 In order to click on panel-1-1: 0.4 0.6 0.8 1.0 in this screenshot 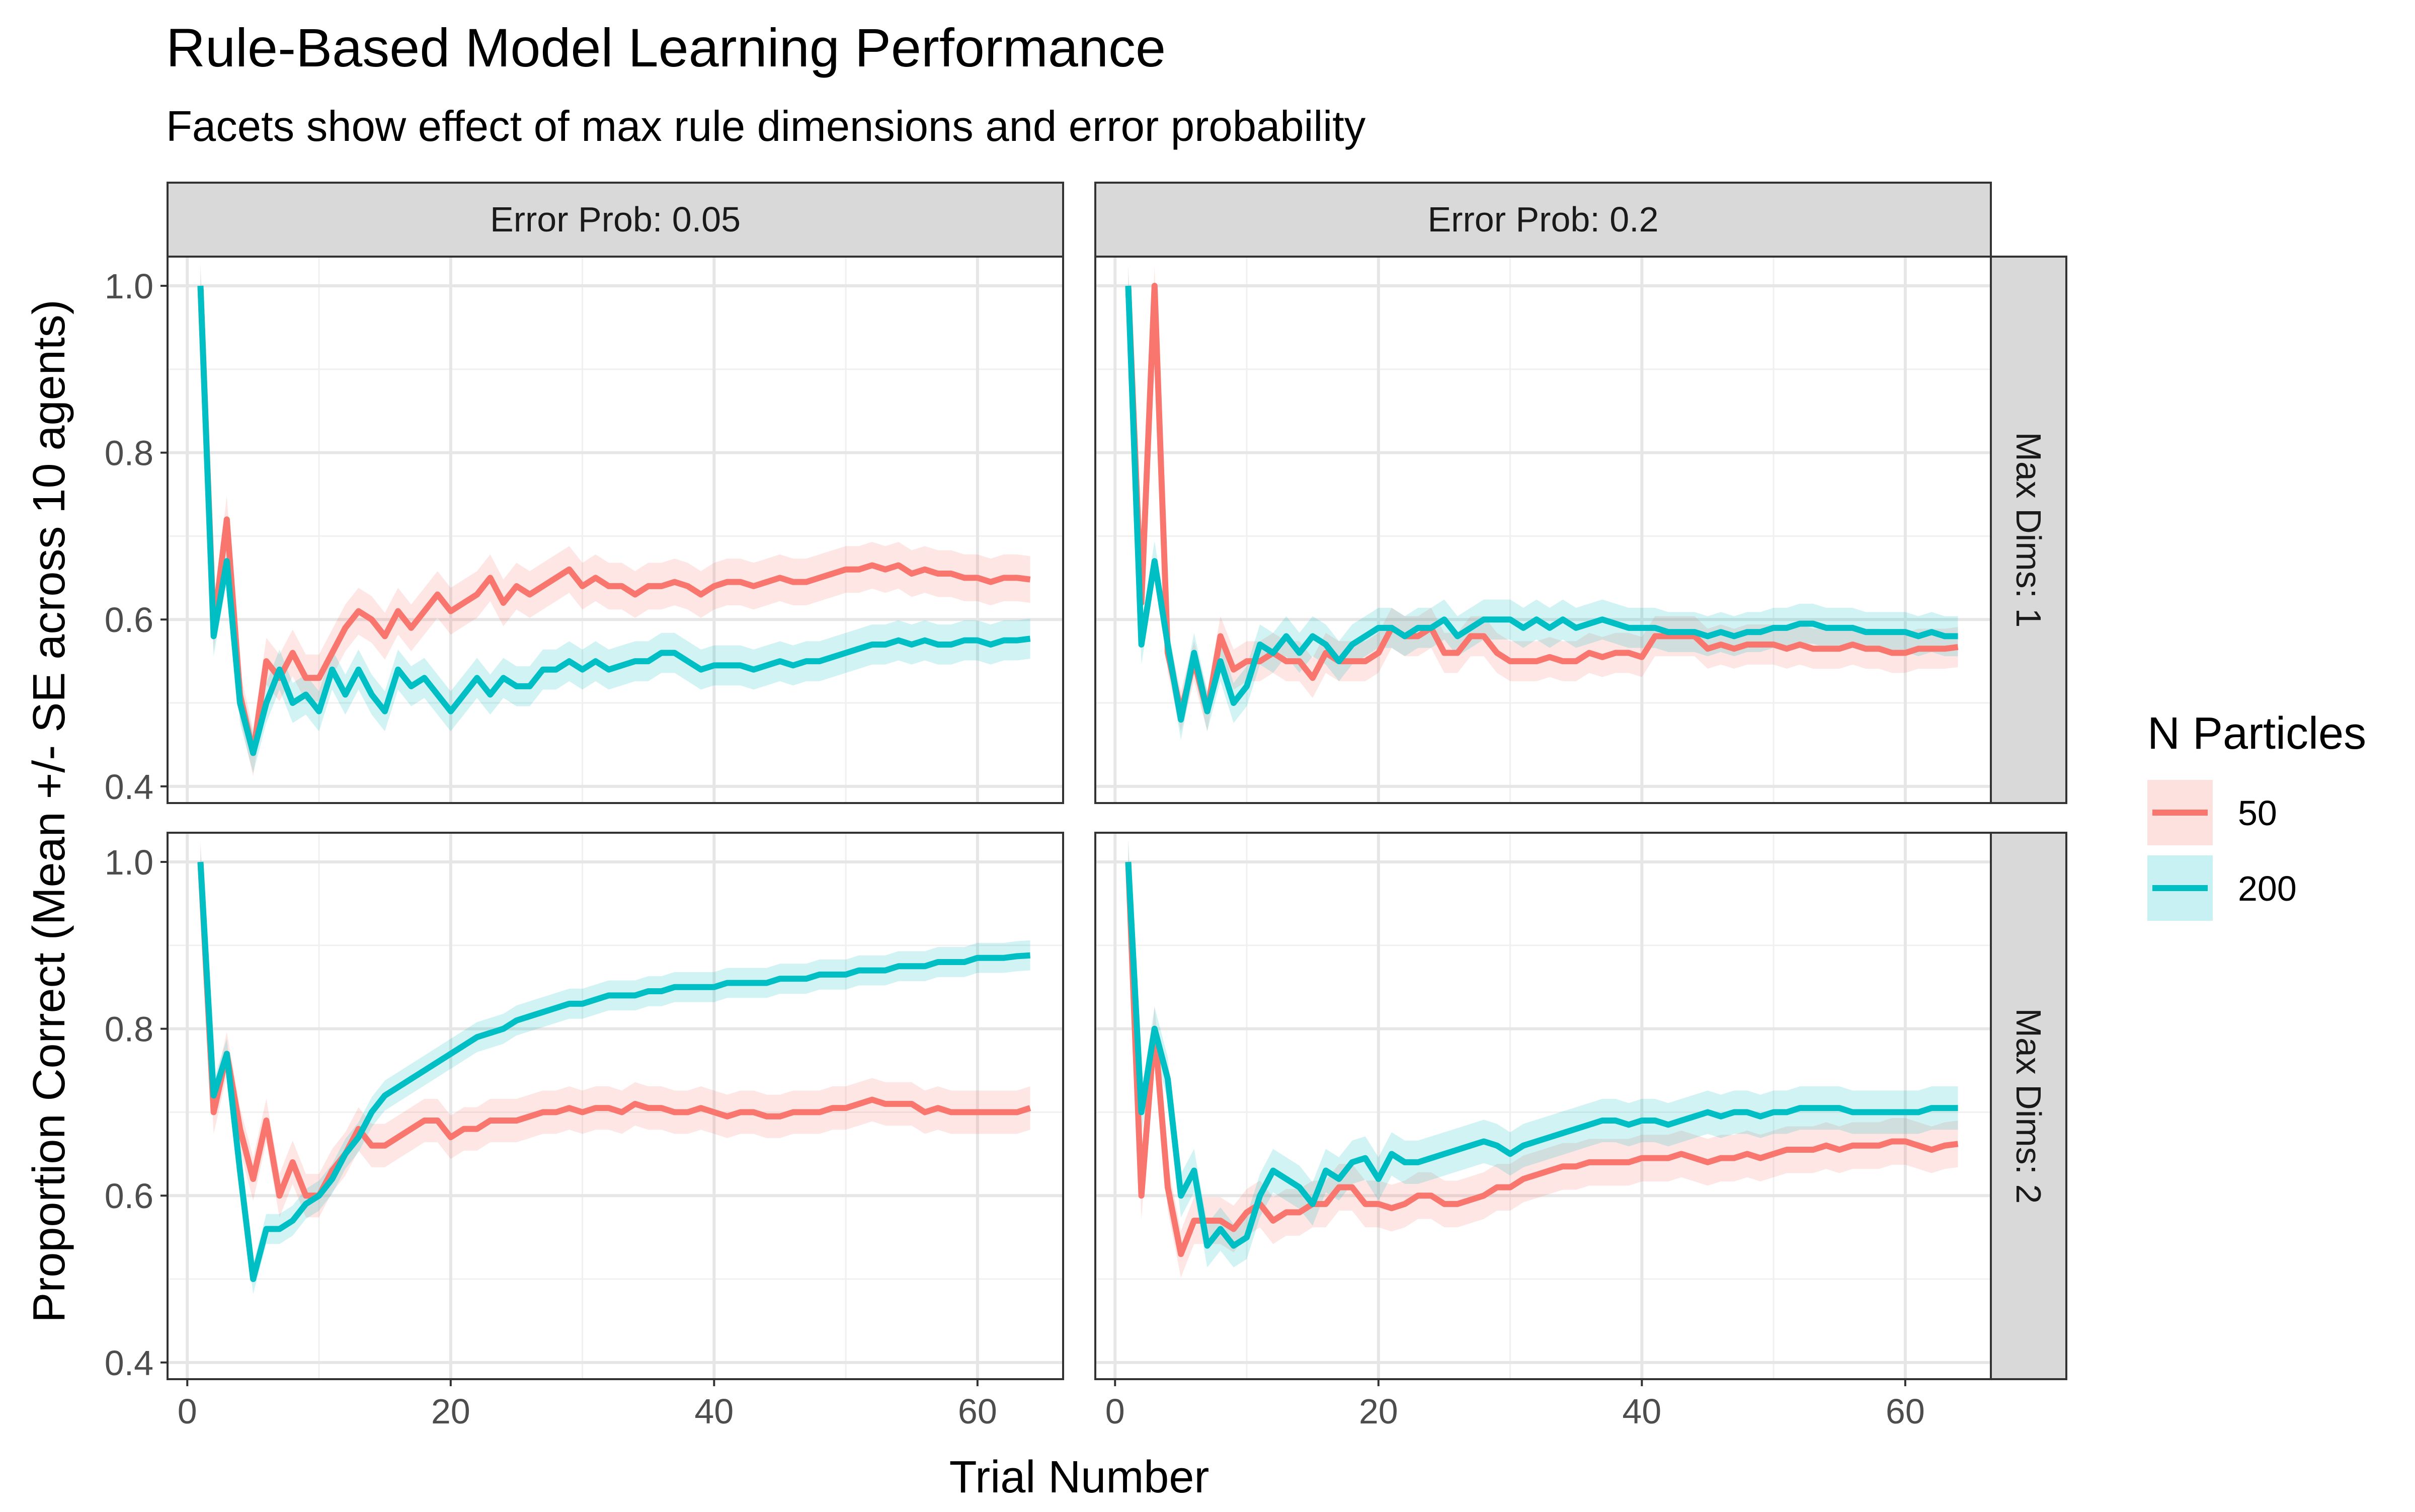, I will do `click(584, 531)`.